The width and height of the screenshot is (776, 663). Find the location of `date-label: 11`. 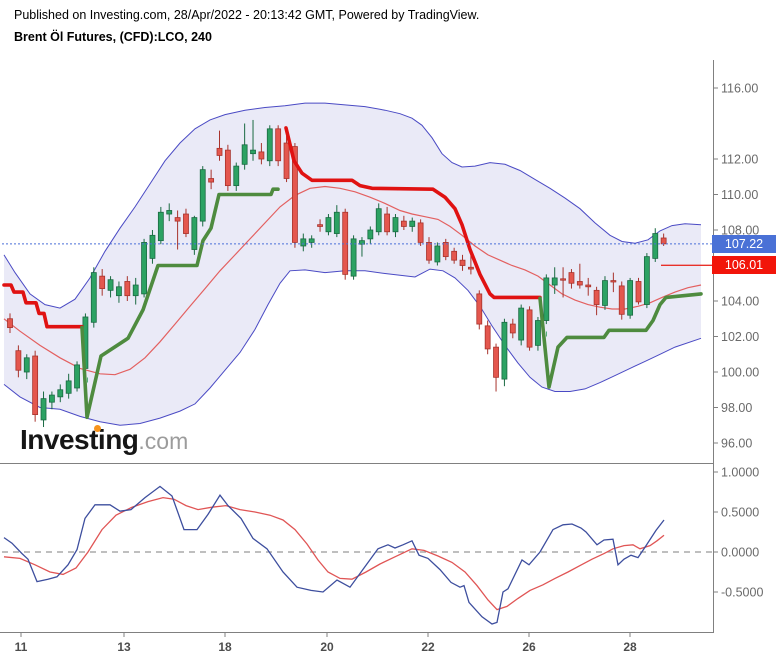

date-label: 11 is located at coordinates (21, 647).